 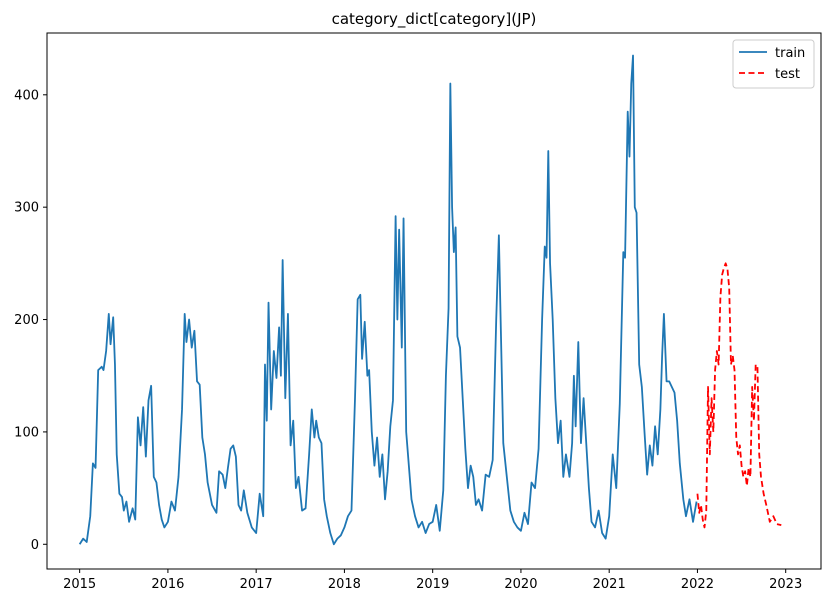 I want to click on x-tick-label: 2016, so click(x=167, y=584).